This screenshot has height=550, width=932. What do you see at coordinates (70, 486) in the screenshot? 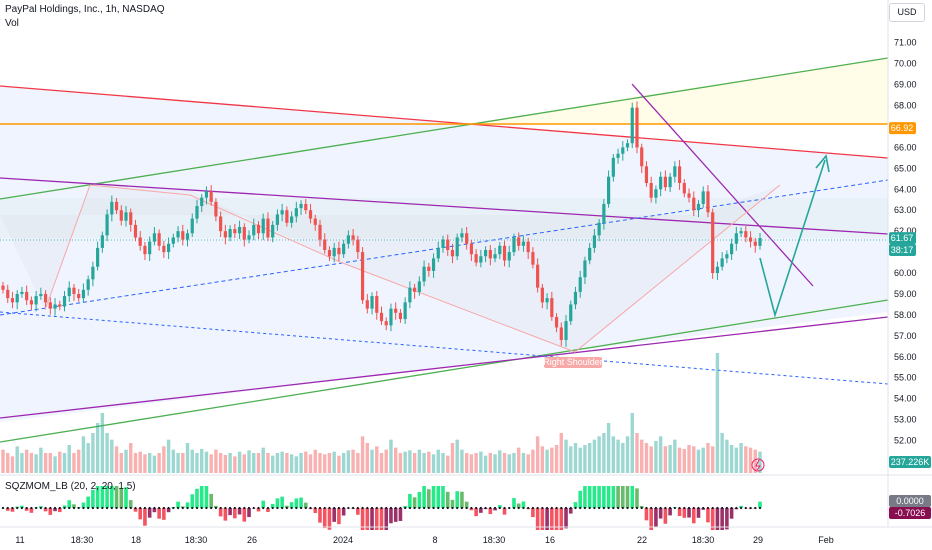
I see `indicator-title: SQZMOM_LB (20, 2, 20, 1.5)` at bounding box center [70, 486].